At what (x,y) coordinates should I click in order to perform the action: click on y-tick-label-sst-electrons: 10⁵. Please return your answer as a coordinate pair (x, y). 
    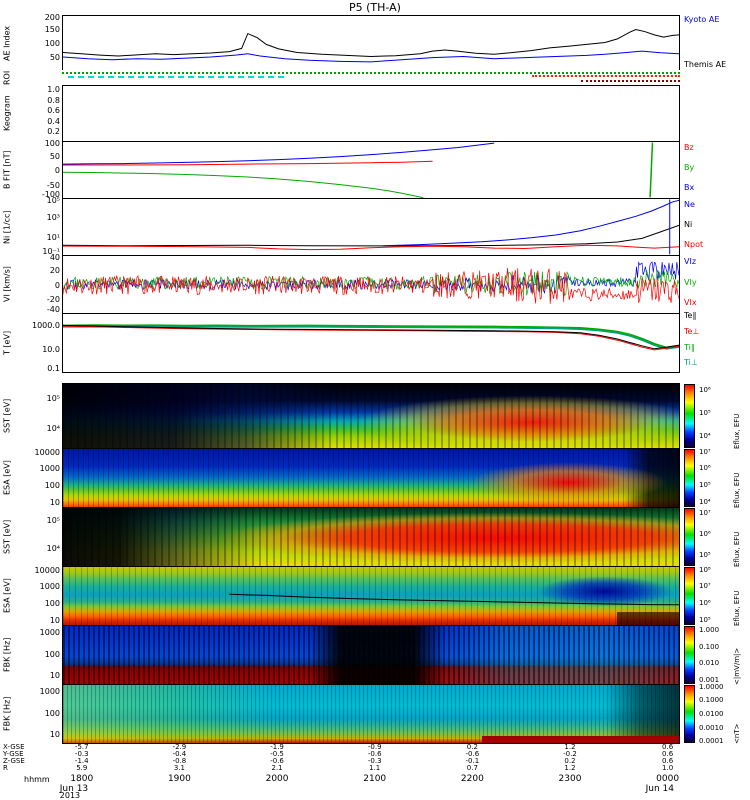
    Looking at the image, I should click on (53, 521).